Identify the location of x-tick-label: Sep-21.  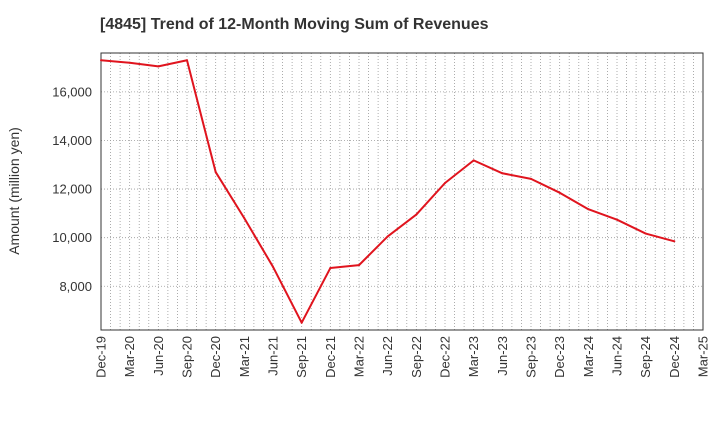
(301, 357).